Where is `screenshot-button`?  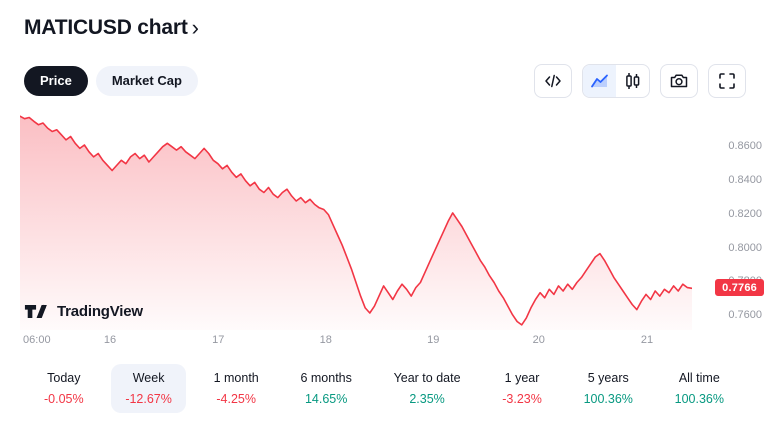 screenshot-button is located at coordinates (679, 81).